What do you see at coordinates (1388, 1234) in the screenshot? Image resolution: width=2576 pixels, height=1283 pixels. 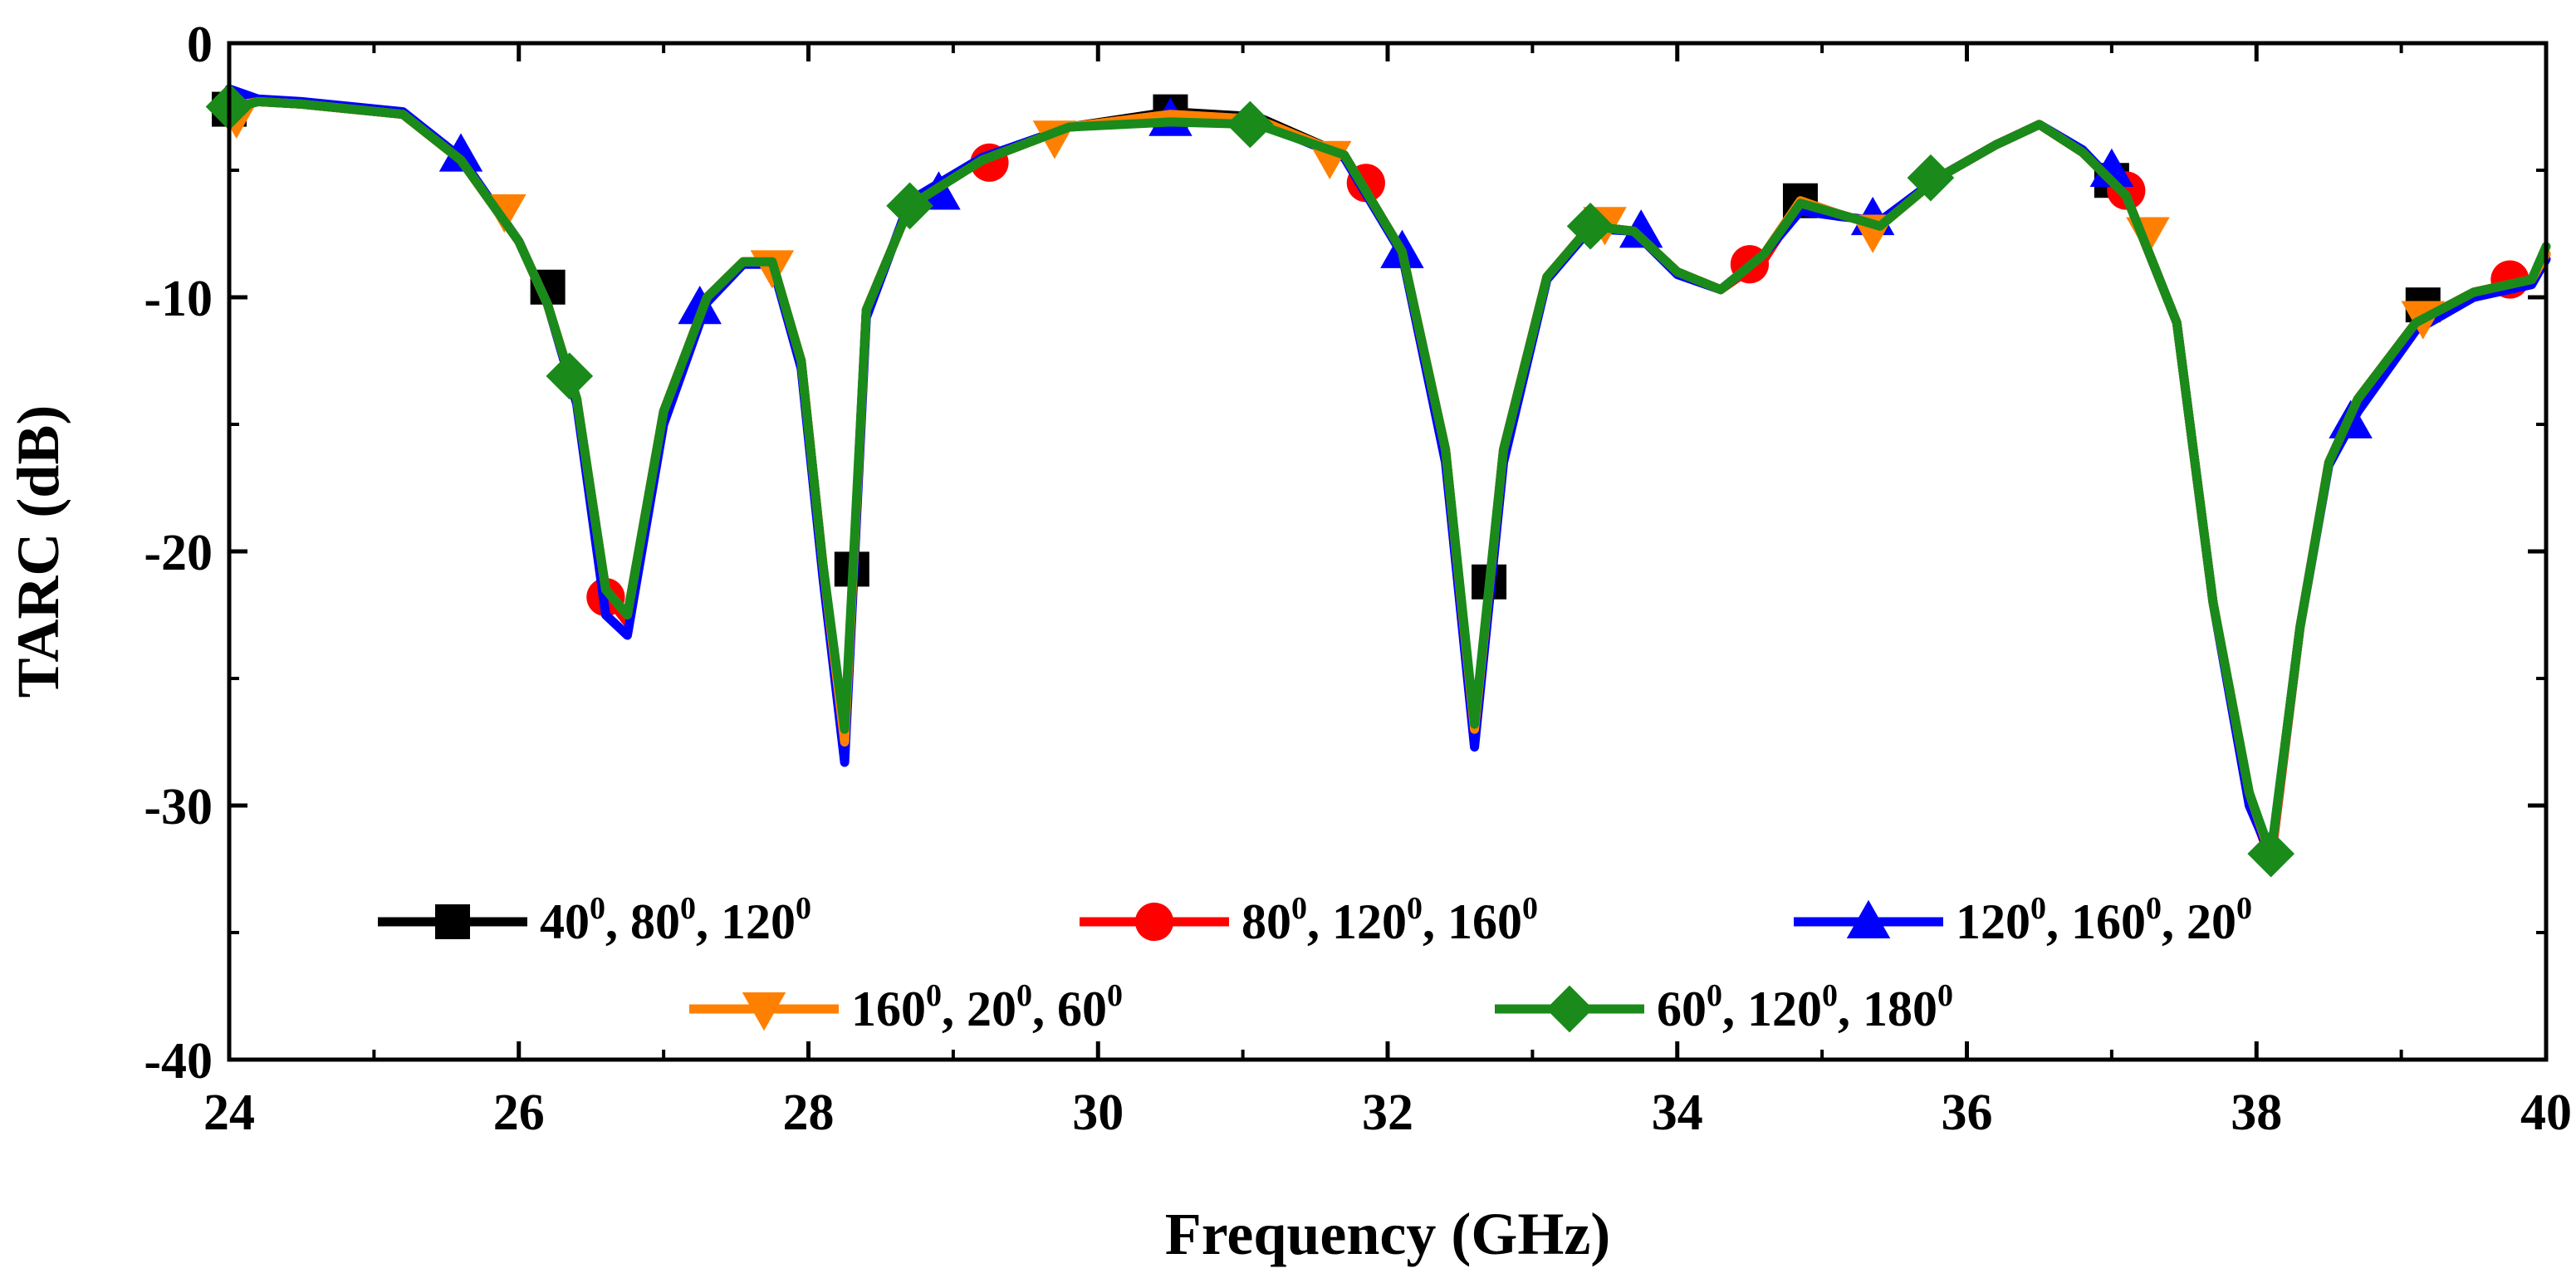 I see `x-axis-title: Frequency (GHz)` at bounding box center [1388, 1234].